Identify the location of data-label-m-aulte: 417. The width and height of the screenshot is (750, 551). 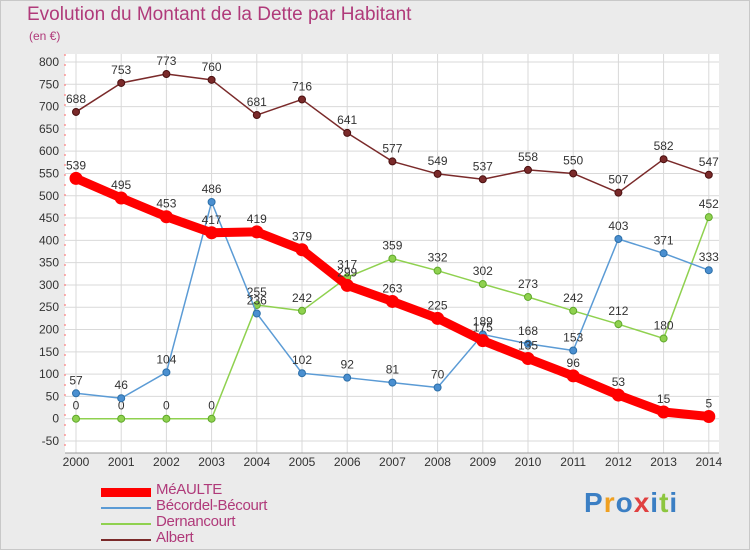
(212, 220).